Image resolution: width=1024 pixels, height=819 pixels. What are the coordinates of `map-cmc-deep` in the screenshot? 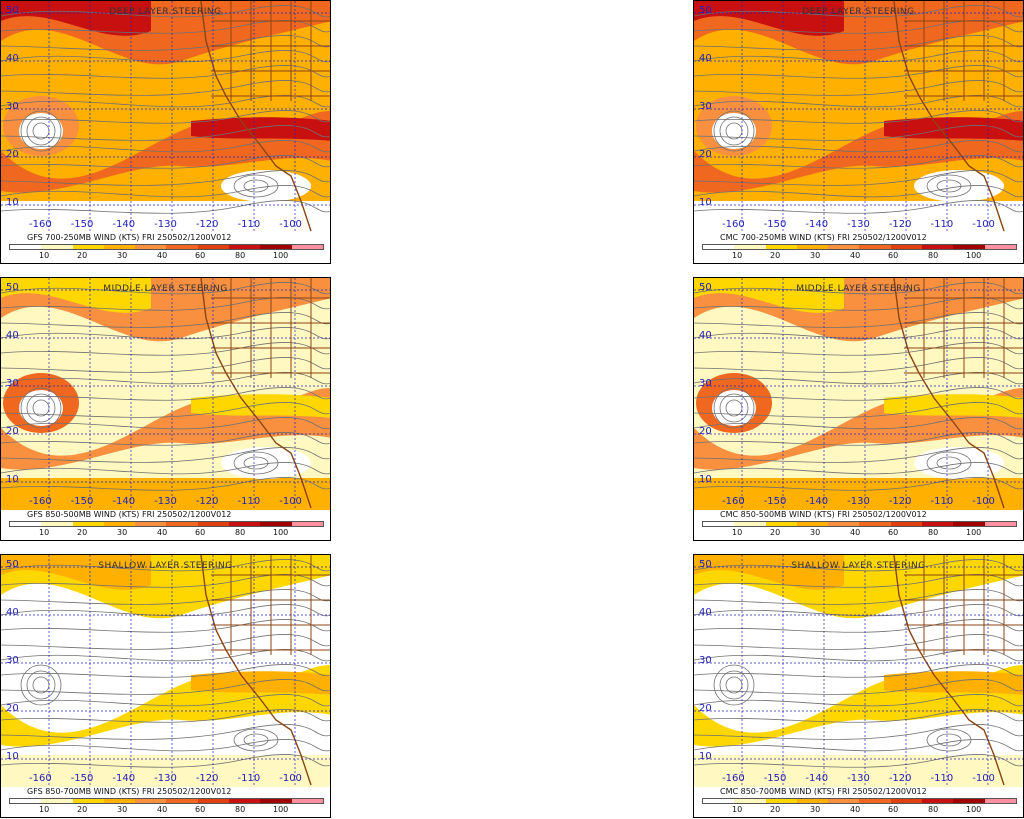 It's located at (858, 117).